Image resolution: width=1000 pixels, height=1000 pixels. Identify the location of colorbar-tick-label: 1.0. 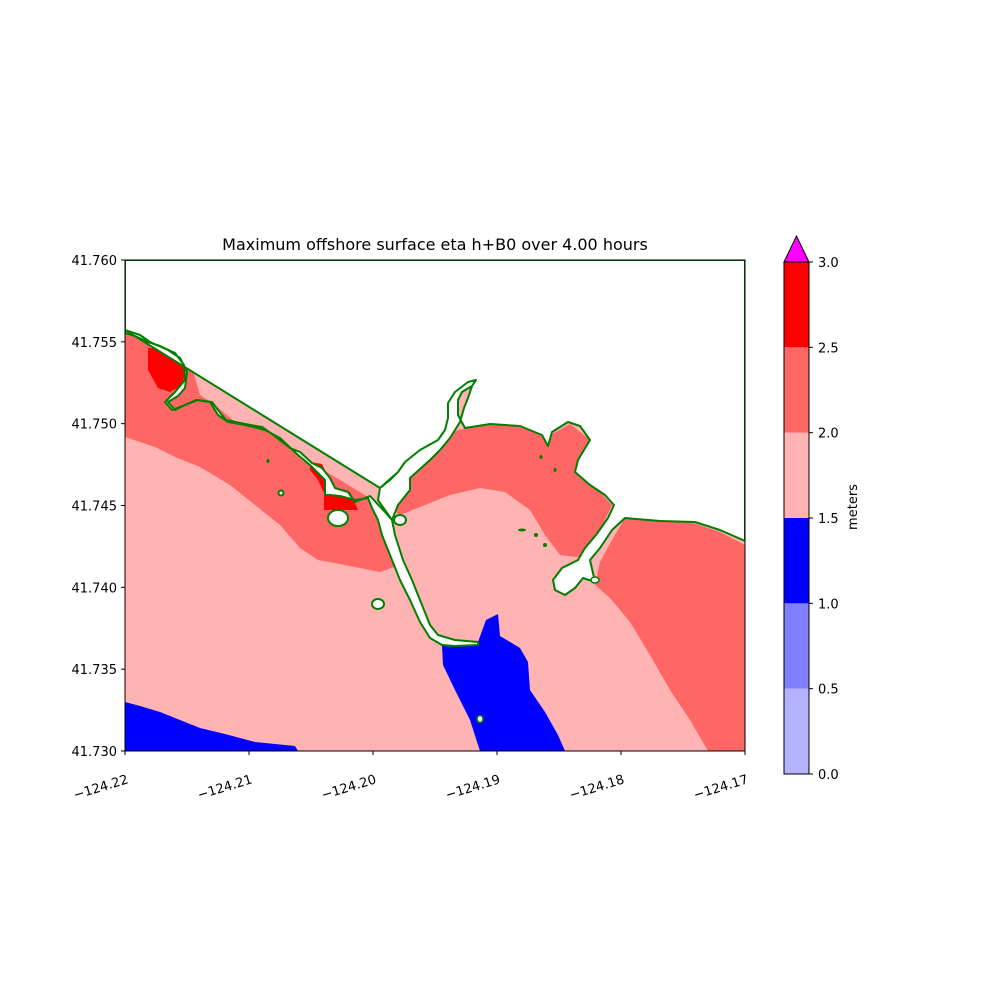
(828, 604).